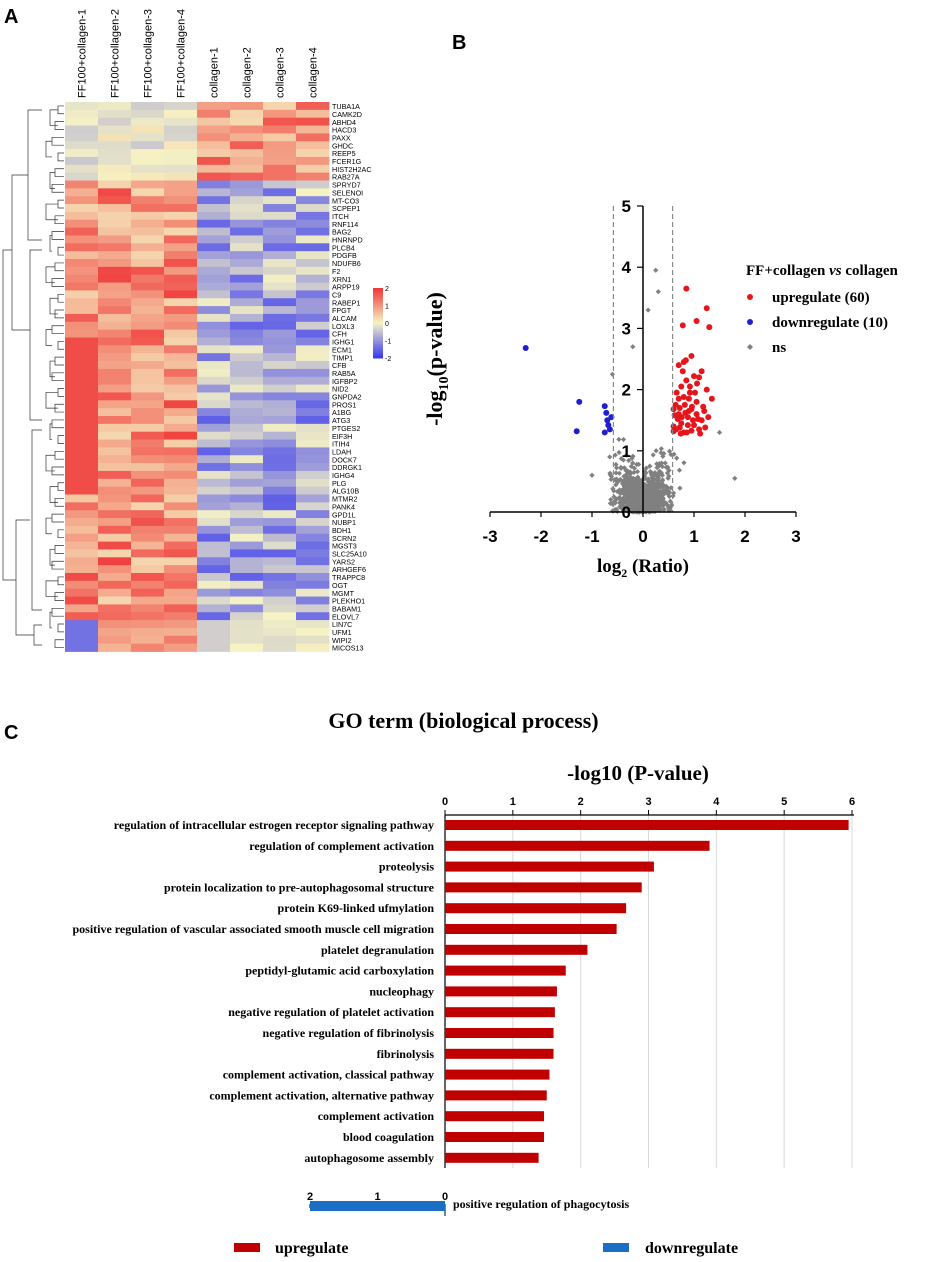  Describe the element at coordinates (378, 292) in the screenshot. I see `color-scale-segment` at that location.